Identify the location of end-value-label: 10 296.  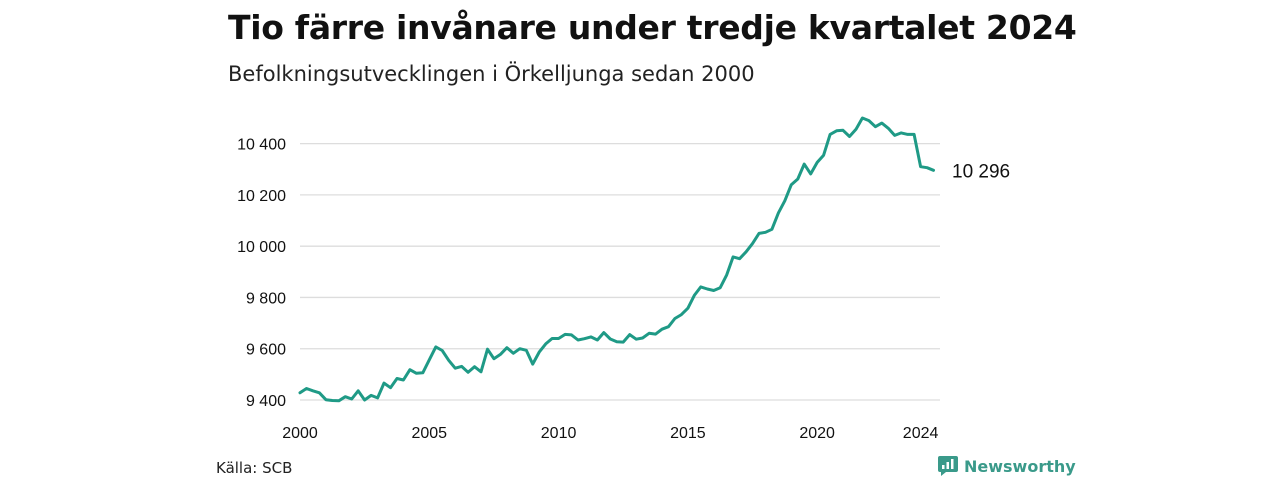
(981, 171).